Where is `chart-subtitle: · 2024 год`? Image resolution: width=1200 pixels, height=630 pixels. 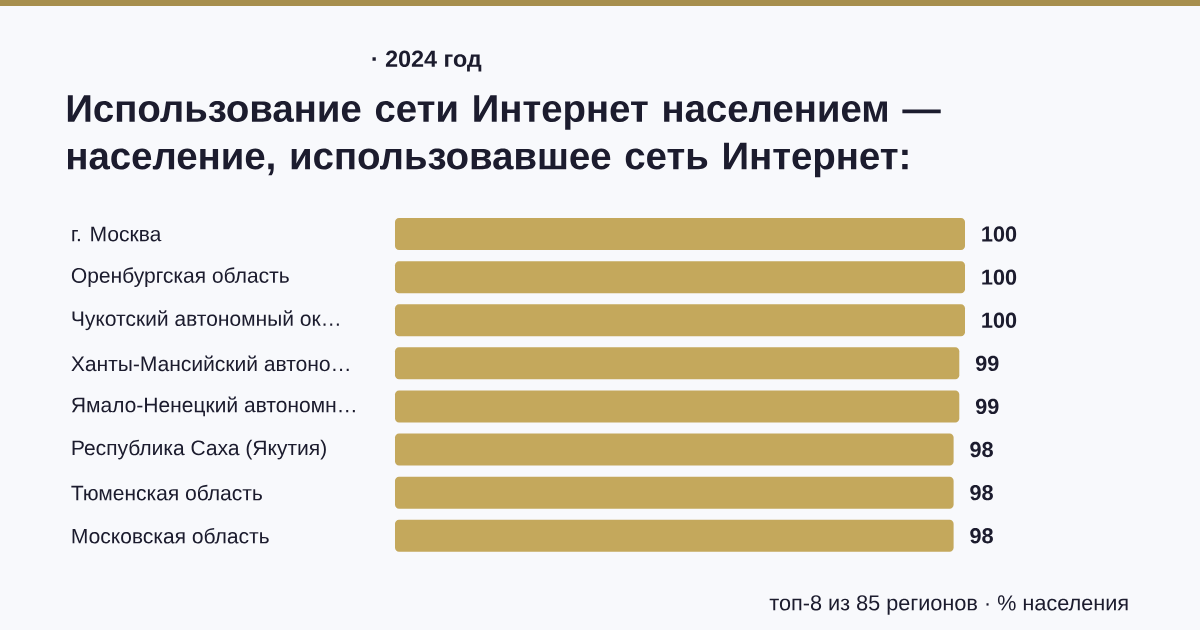
chart-subtitle: · 2024 год is located at coordinates (427, 61).